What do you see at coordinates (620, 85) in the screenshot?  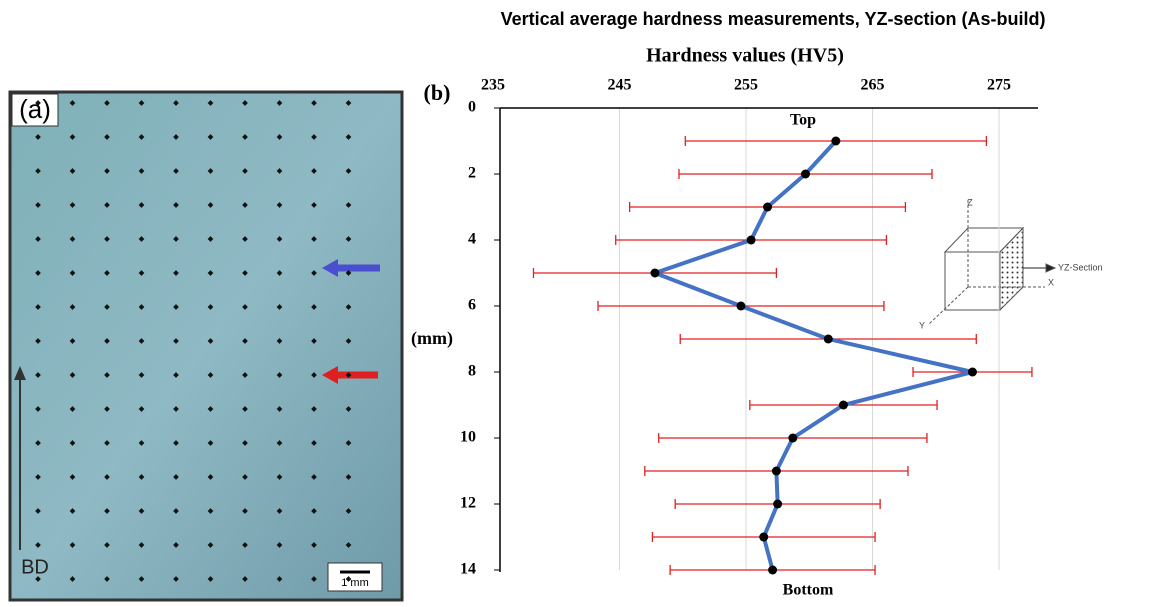 I see `x-tick-label: 245` at bounding box center [620, 85].